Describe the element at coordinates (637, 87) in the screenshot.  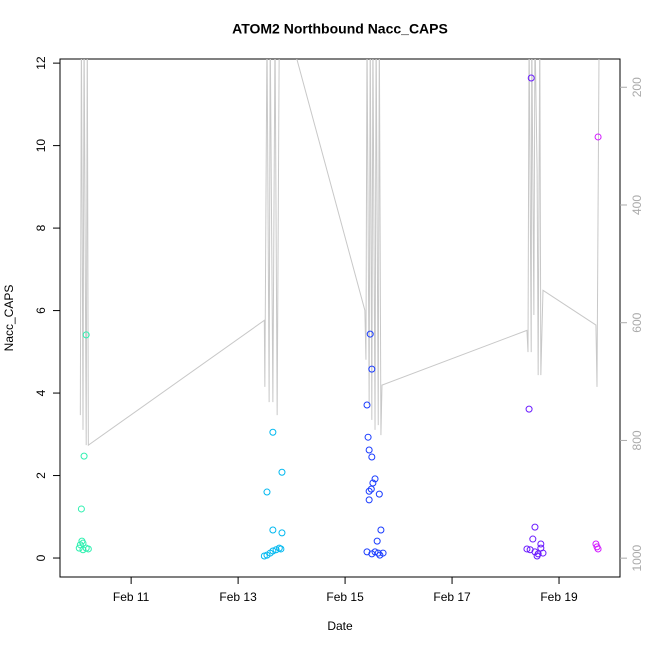
I see `y2-tick-label: 200` at that location.